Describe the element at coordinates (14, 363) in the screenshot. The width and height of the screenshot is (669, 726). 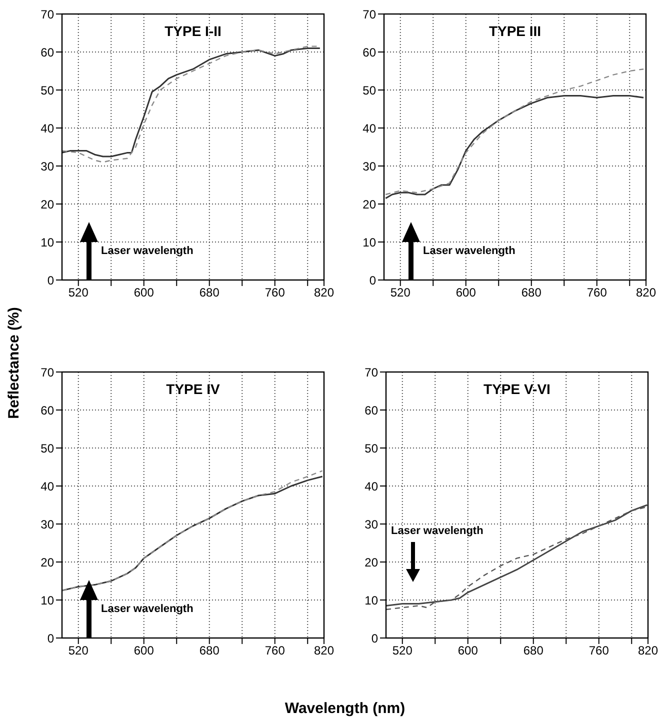
I see `y-axis-title: Reflectance (%)` at that location.